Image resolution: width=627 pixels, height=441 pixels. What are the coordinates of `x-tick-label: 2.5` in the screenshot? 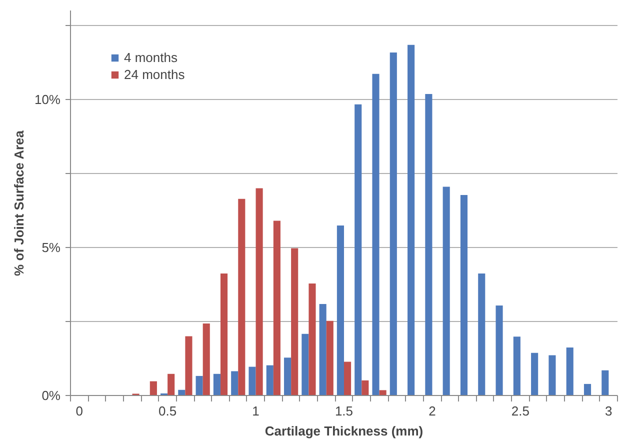 It's located at (520, 411).